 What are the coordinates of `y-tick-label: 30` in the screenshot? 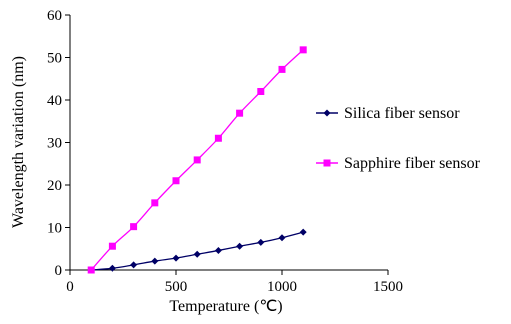 It's located at (54, 144).